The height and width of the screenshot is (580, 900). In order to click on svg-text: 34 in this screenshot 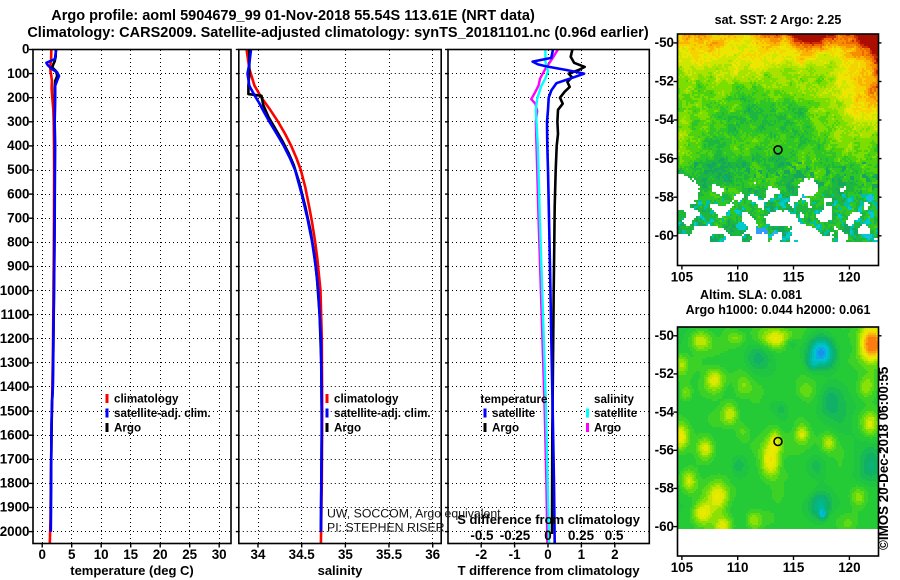, I will do `click(258, 554)`.